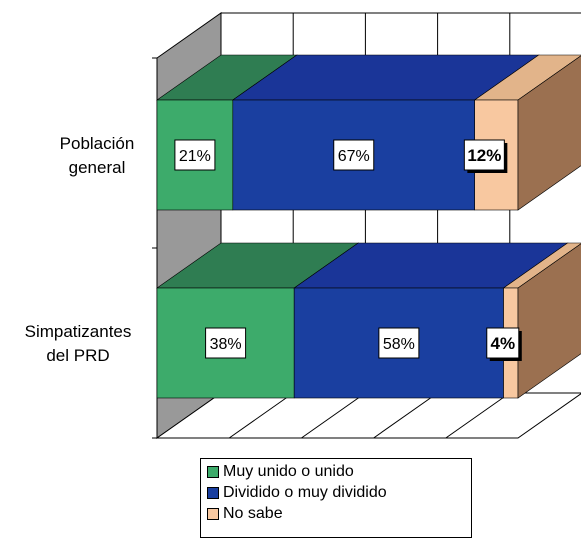 The image size is (581, 538). I want to click on data-label-simpatizantes-prd-2: 4%, so click(502, 343).